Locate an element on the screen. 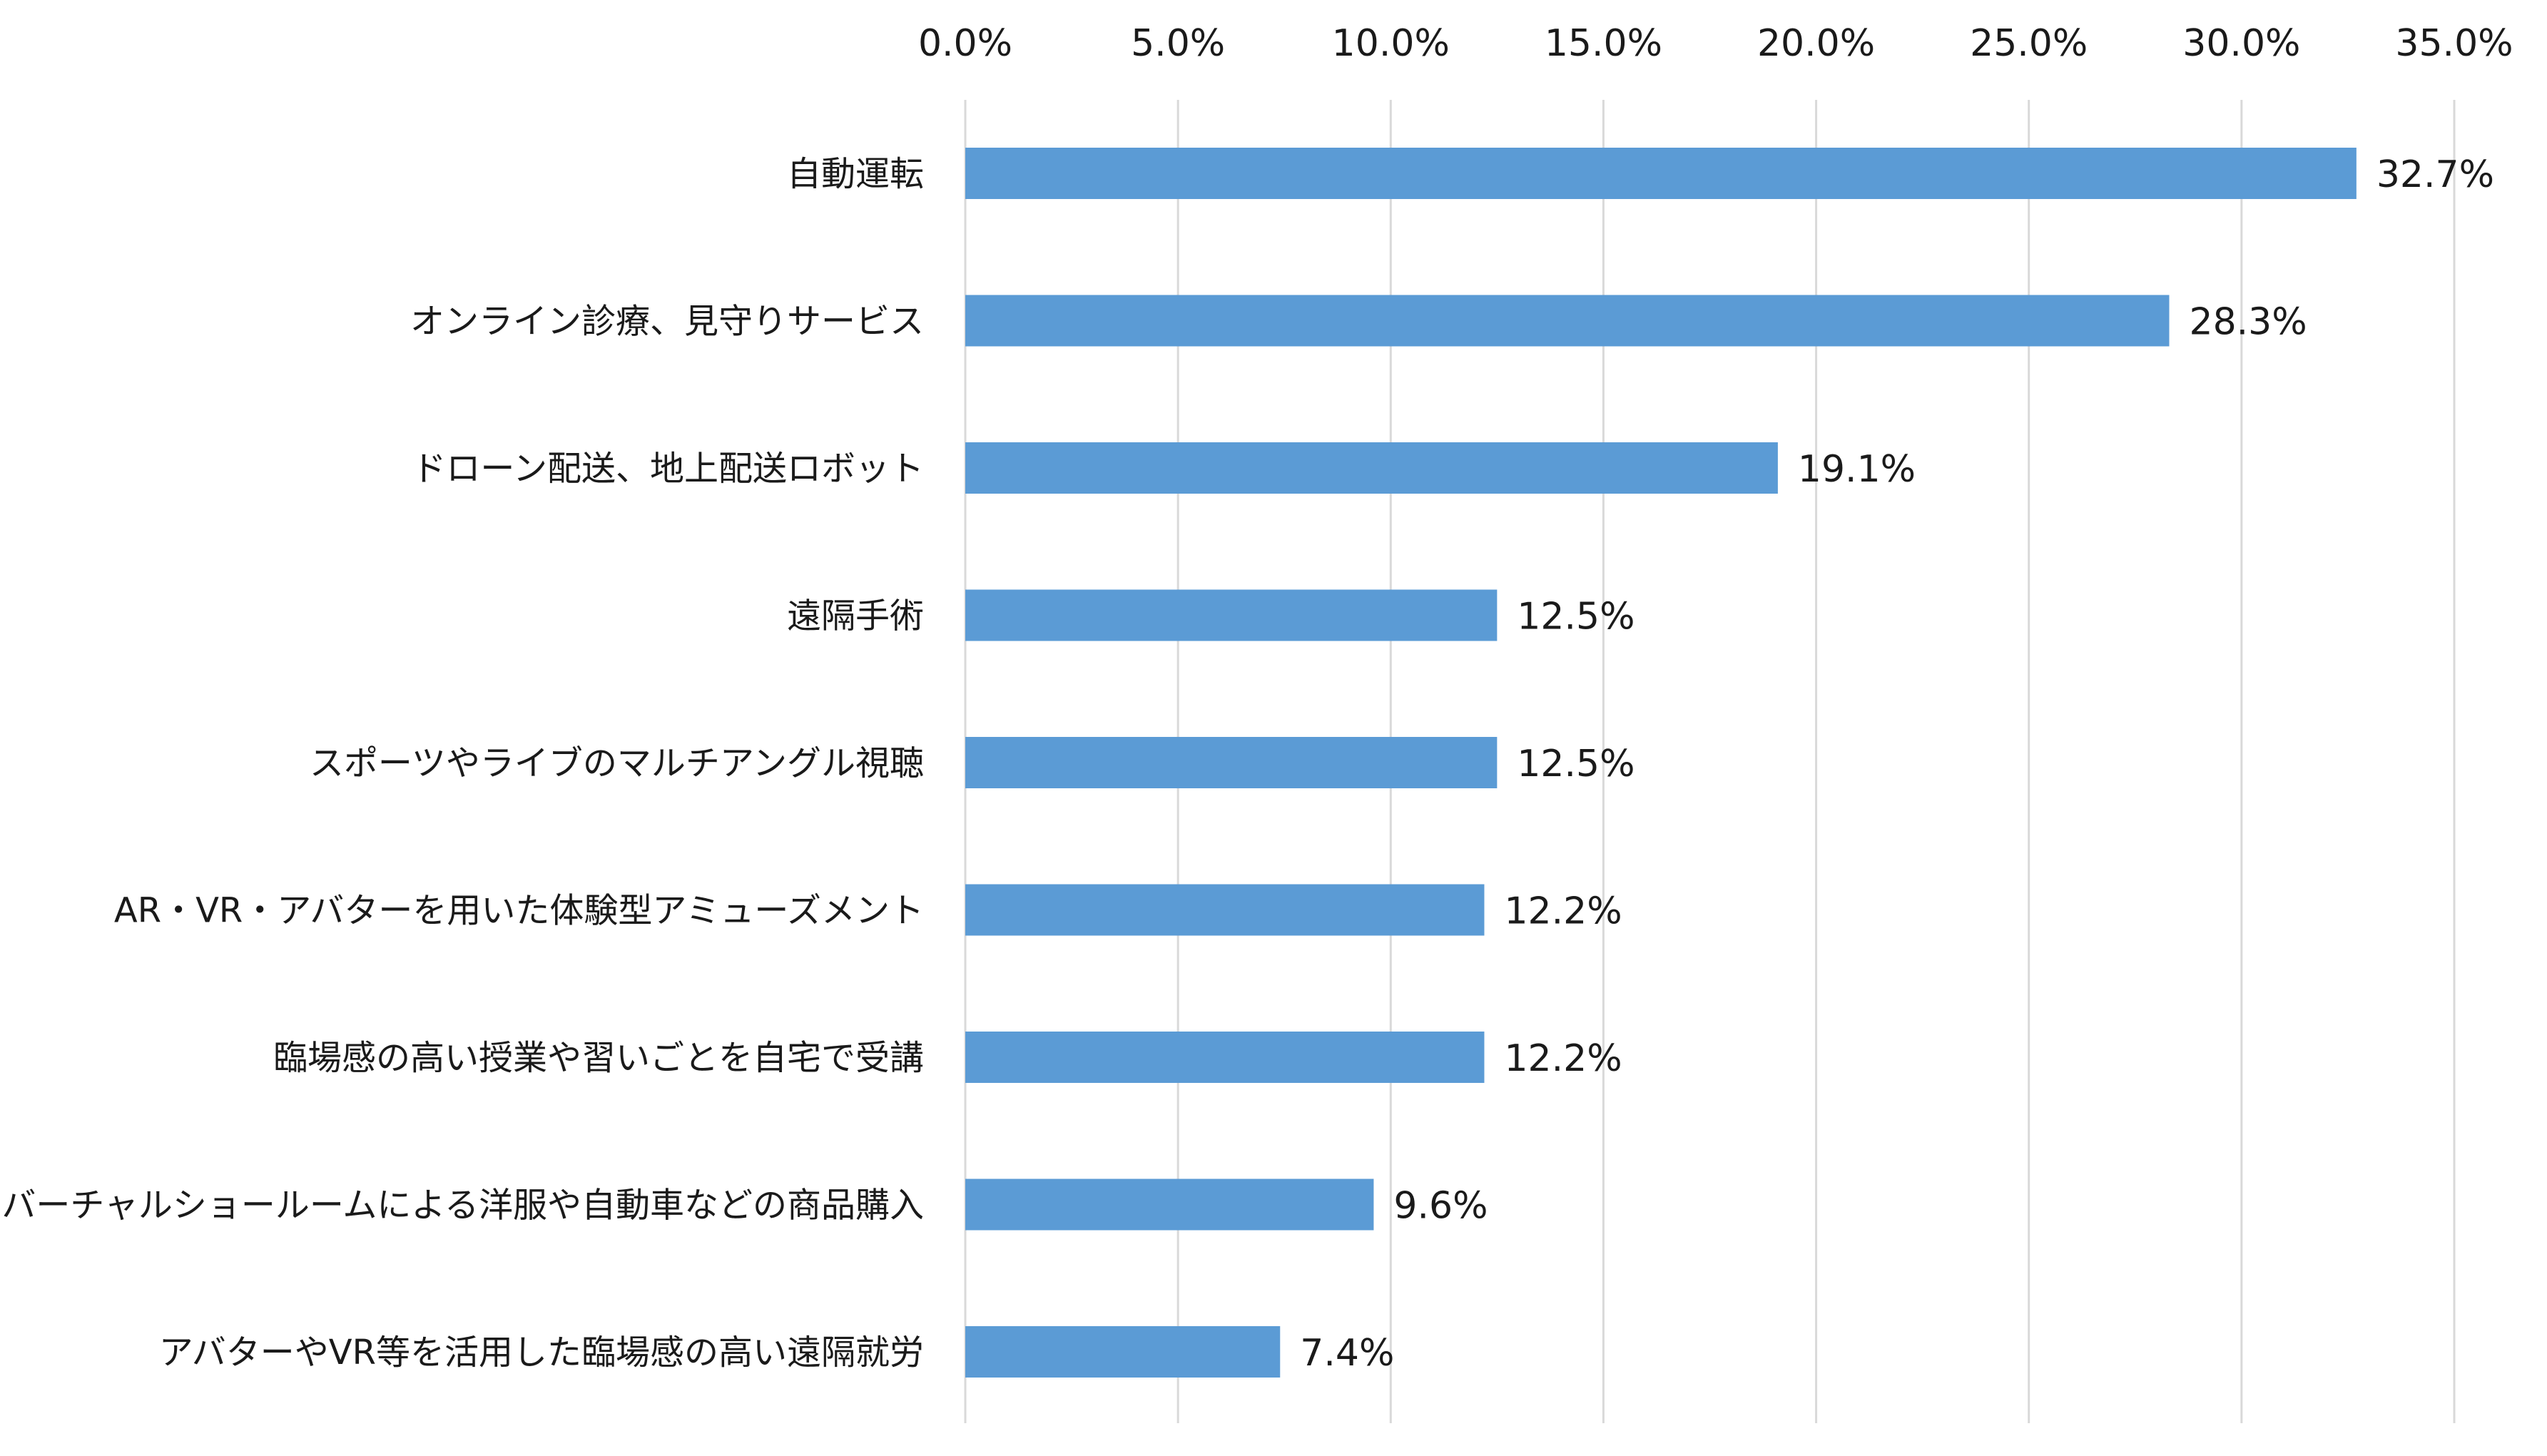 This screenshot has width=2547, height=1456. x-tick-label: 15.0% is located at coordinates (1604, 43).